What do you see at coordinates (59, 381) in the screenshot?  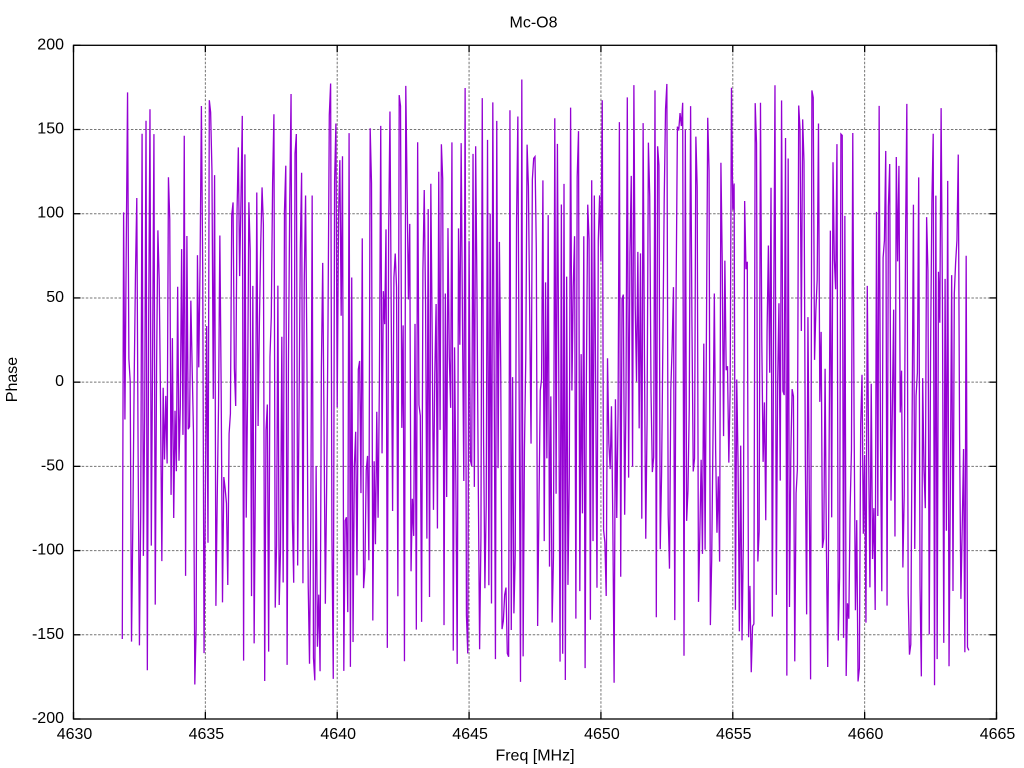 I see `svg-text: 0` at bounding box center [59, 381].